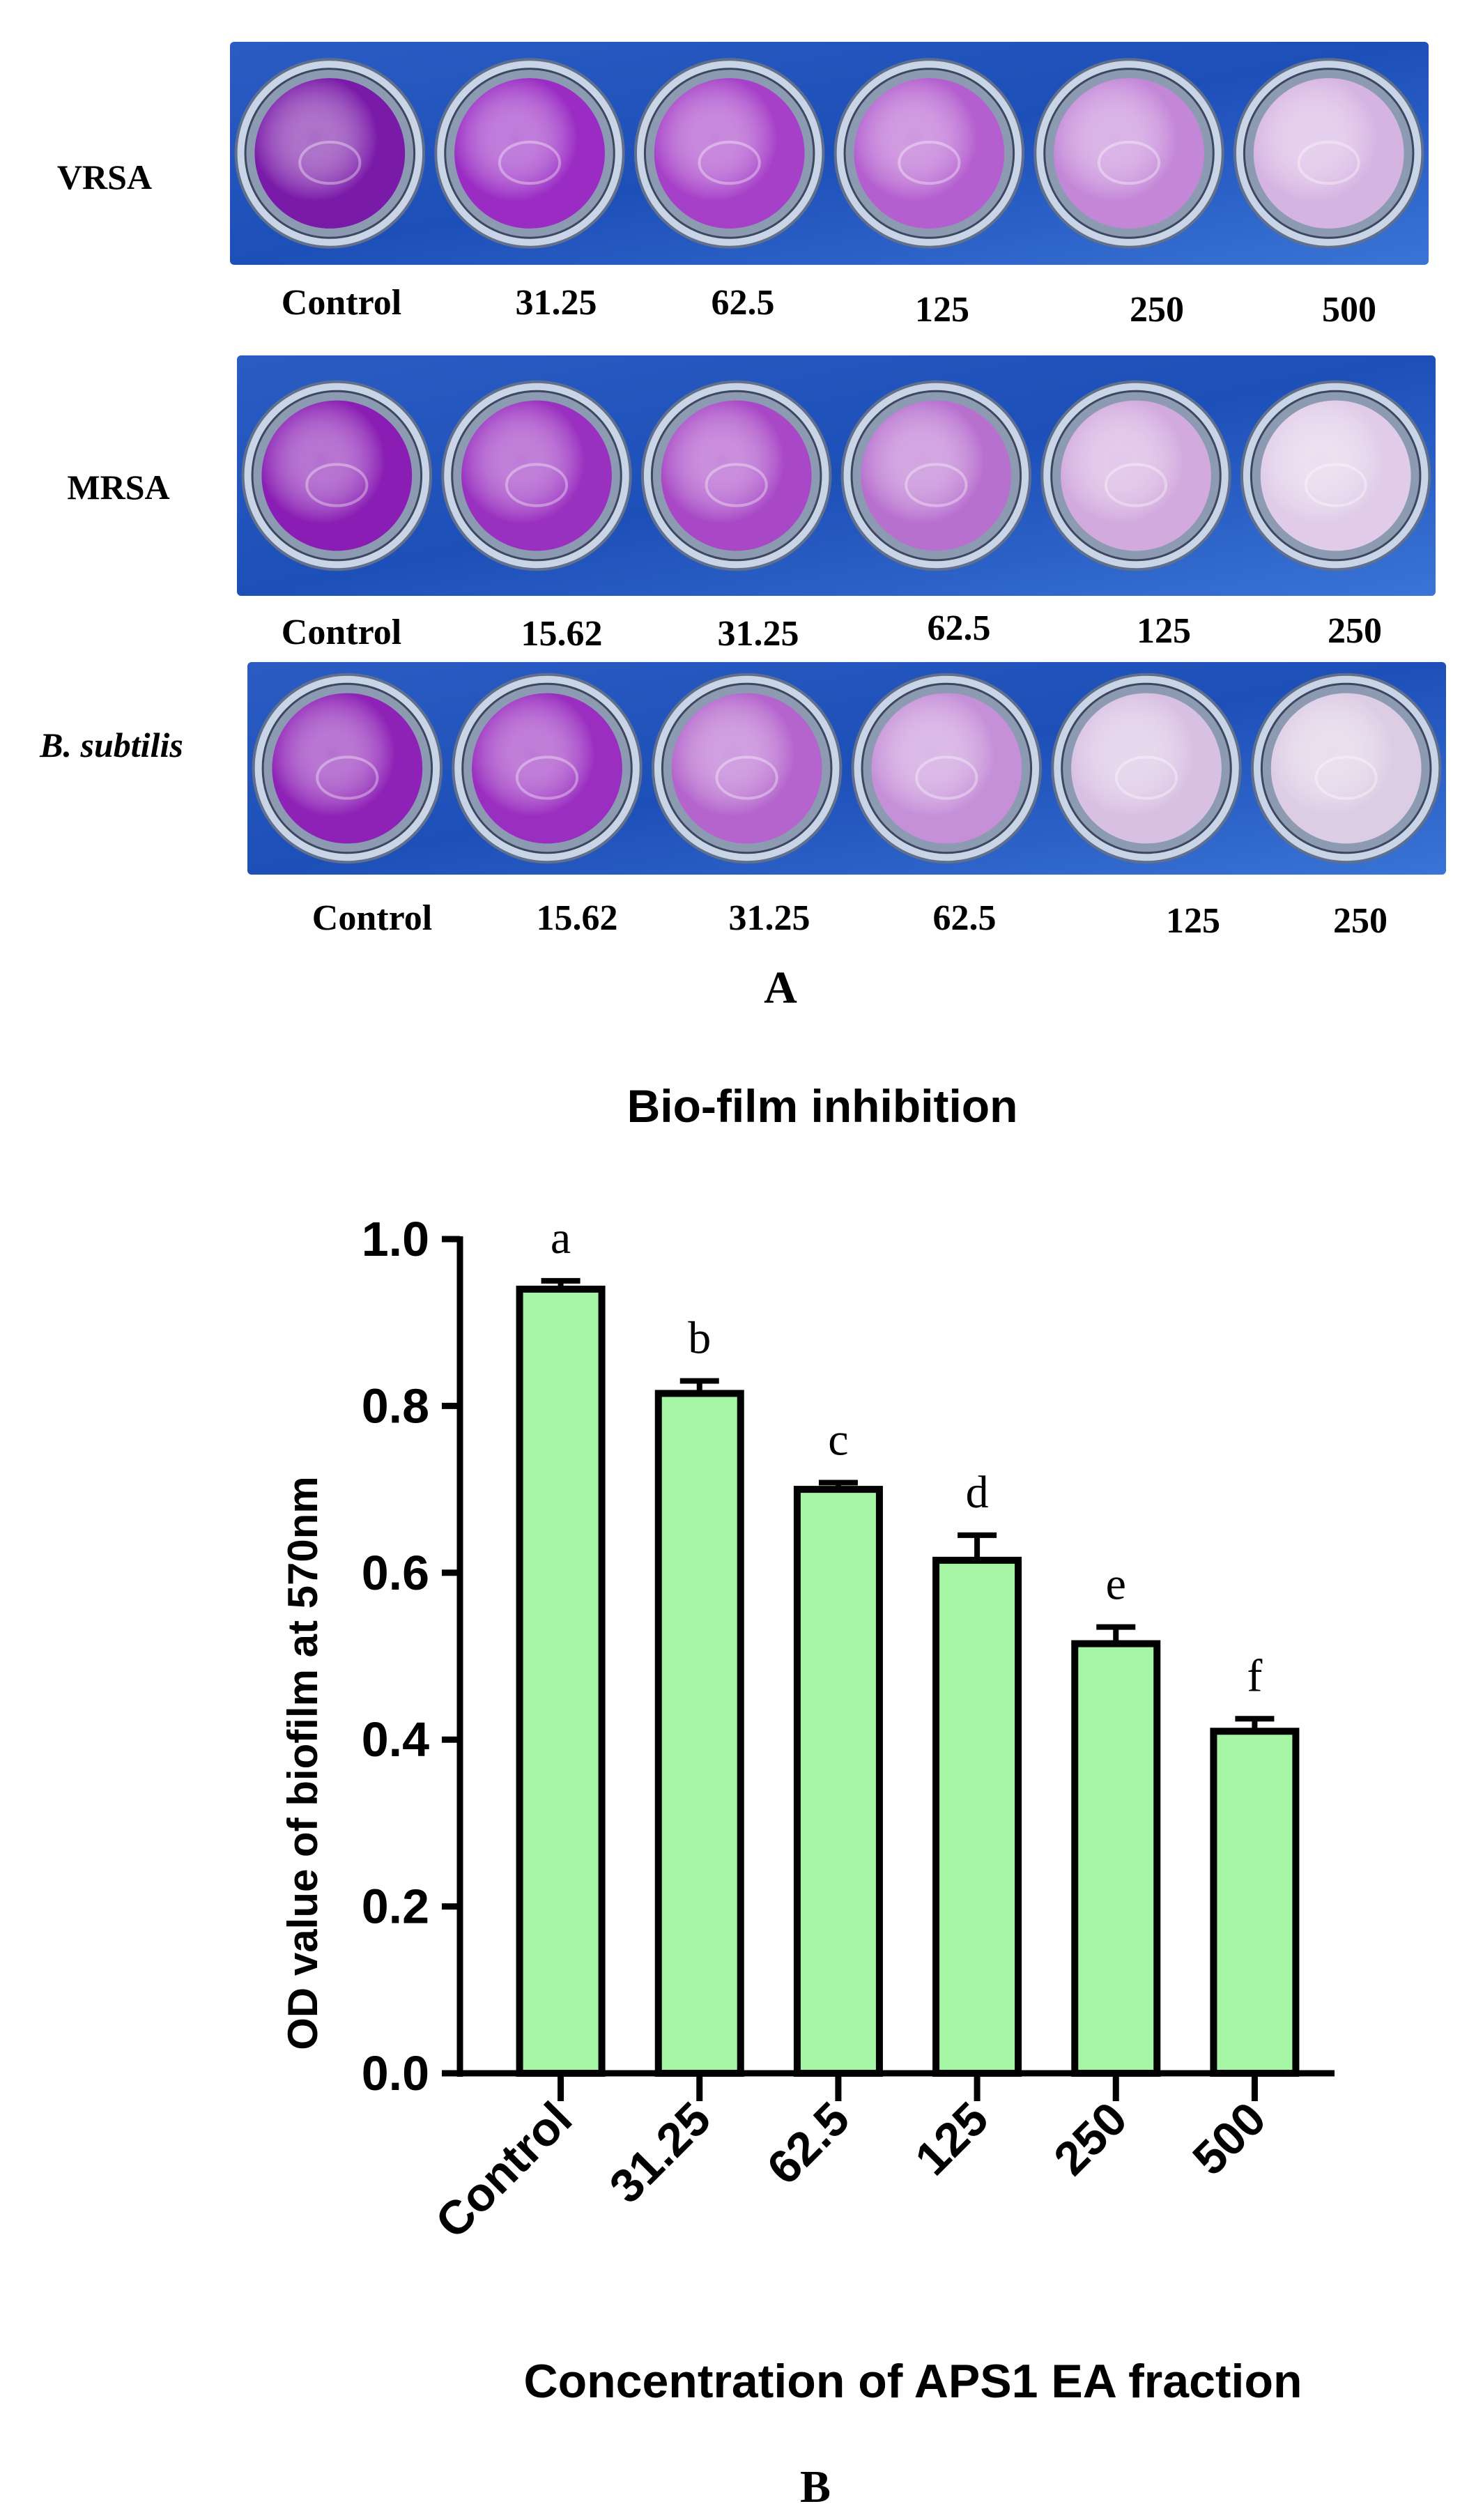 The width and height of the screenshot is (1476, 2520). Describe the element at coordinates (822, 1106) in the screenshot. I see `chart-title: Bio-film inhibition` at that location.